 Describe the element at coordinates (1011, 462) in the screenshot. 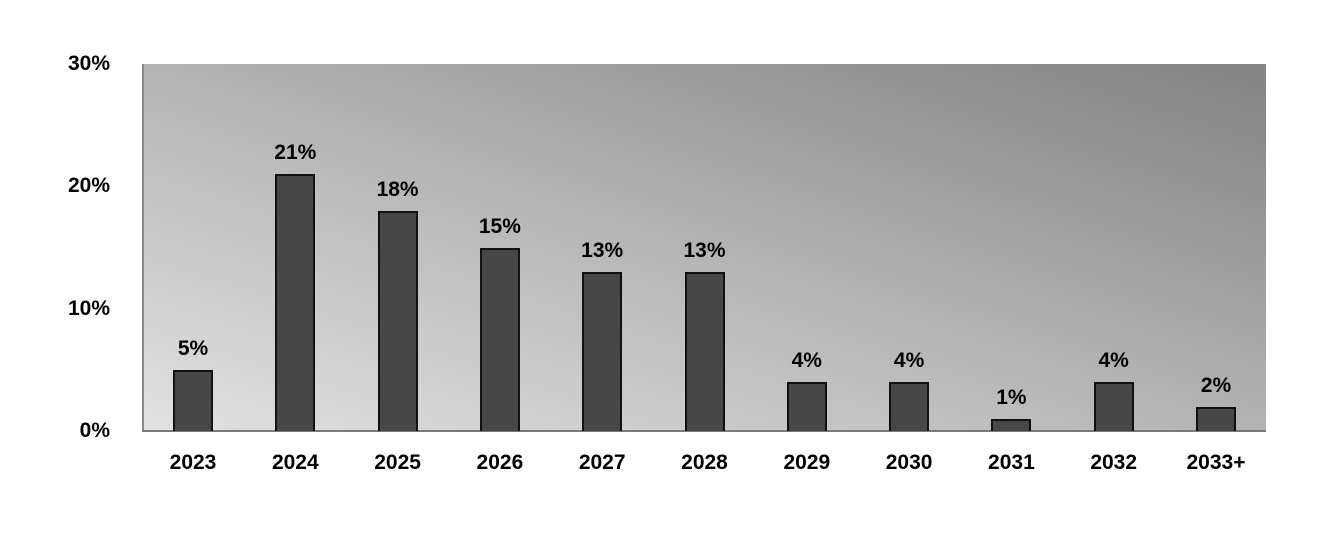

I see `x-tick-label: 2031` at that location.